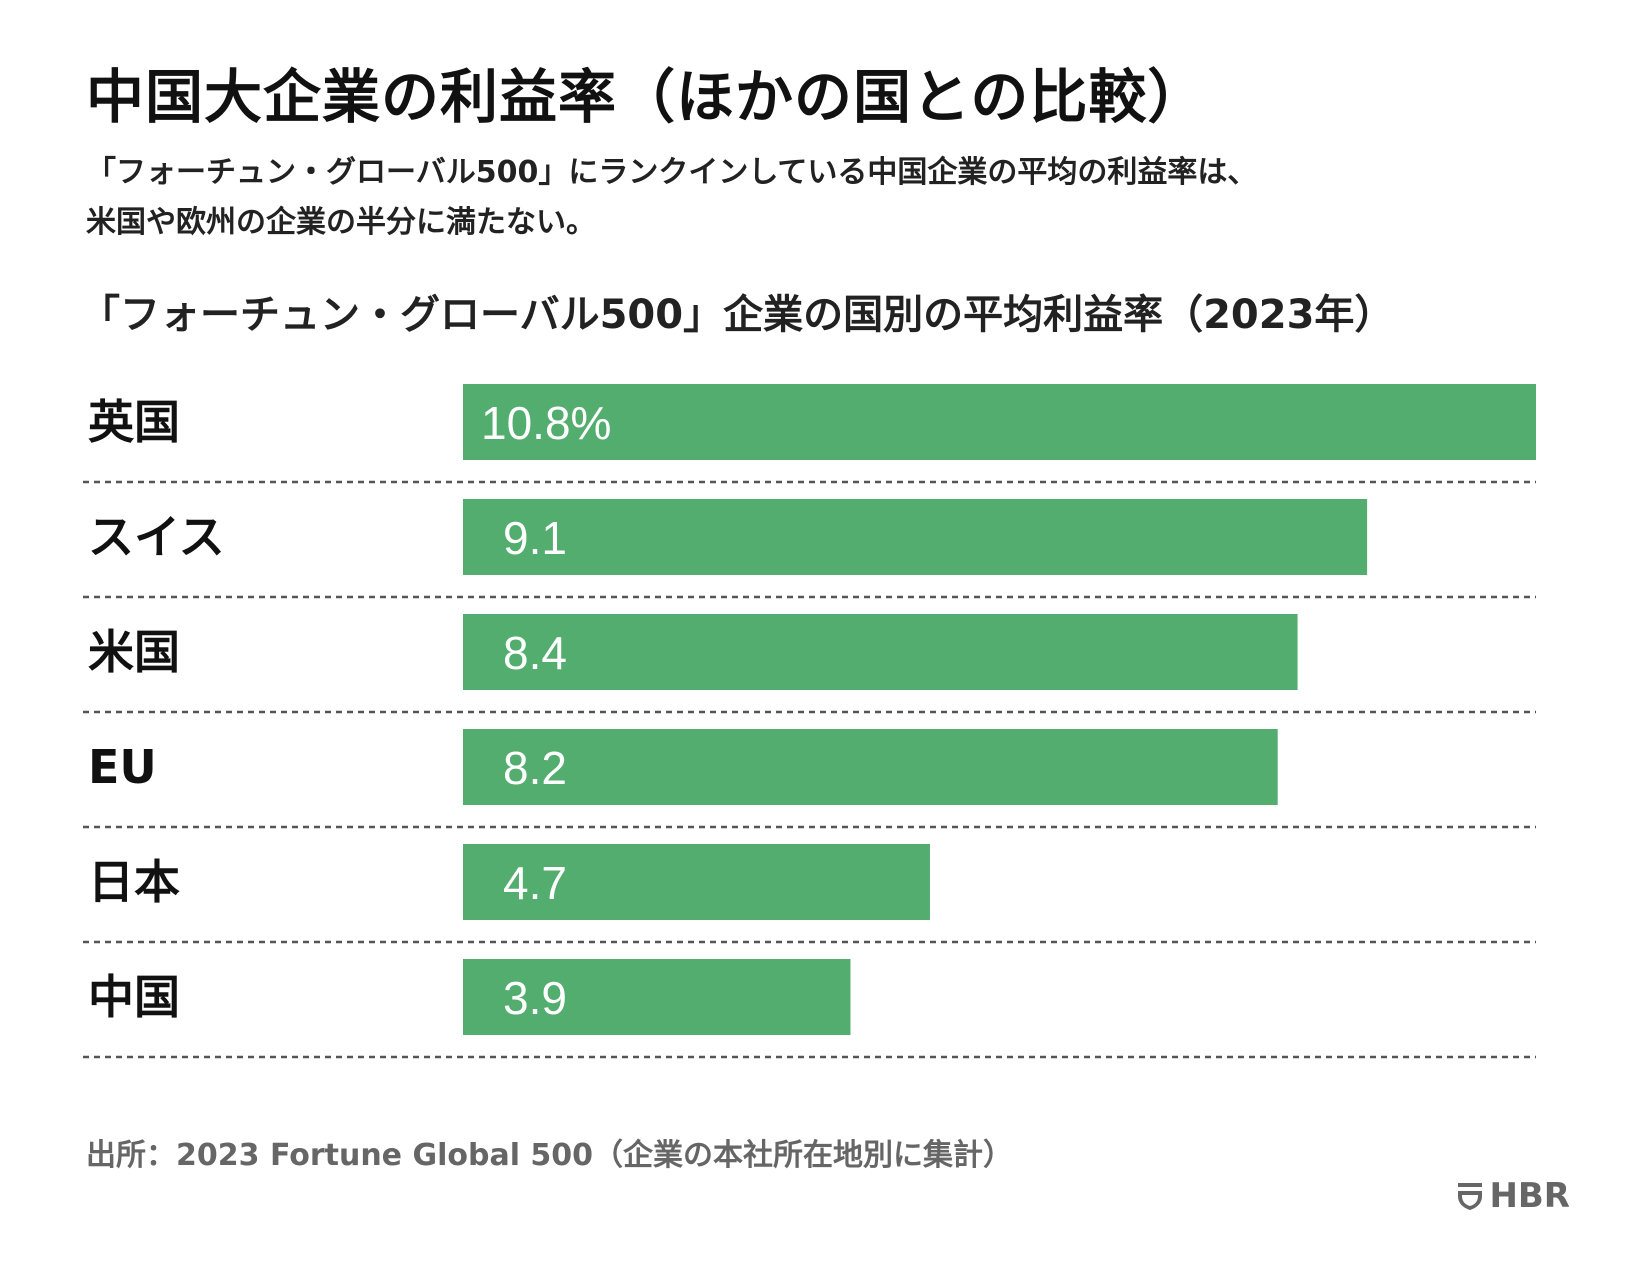  I want to click on value-label: 9.1, so click(535, 538).